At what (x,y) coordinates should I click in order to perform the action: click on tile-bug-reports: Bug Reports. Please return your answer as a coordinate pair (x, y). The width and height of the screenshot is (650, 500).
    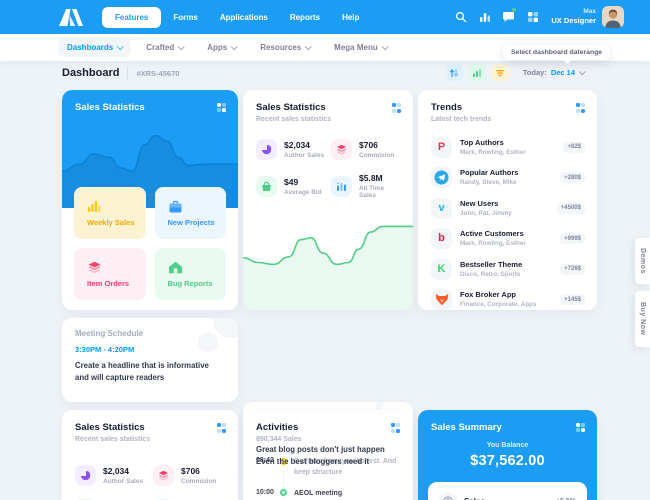
    Looking at the image, I should click on (190, 274).